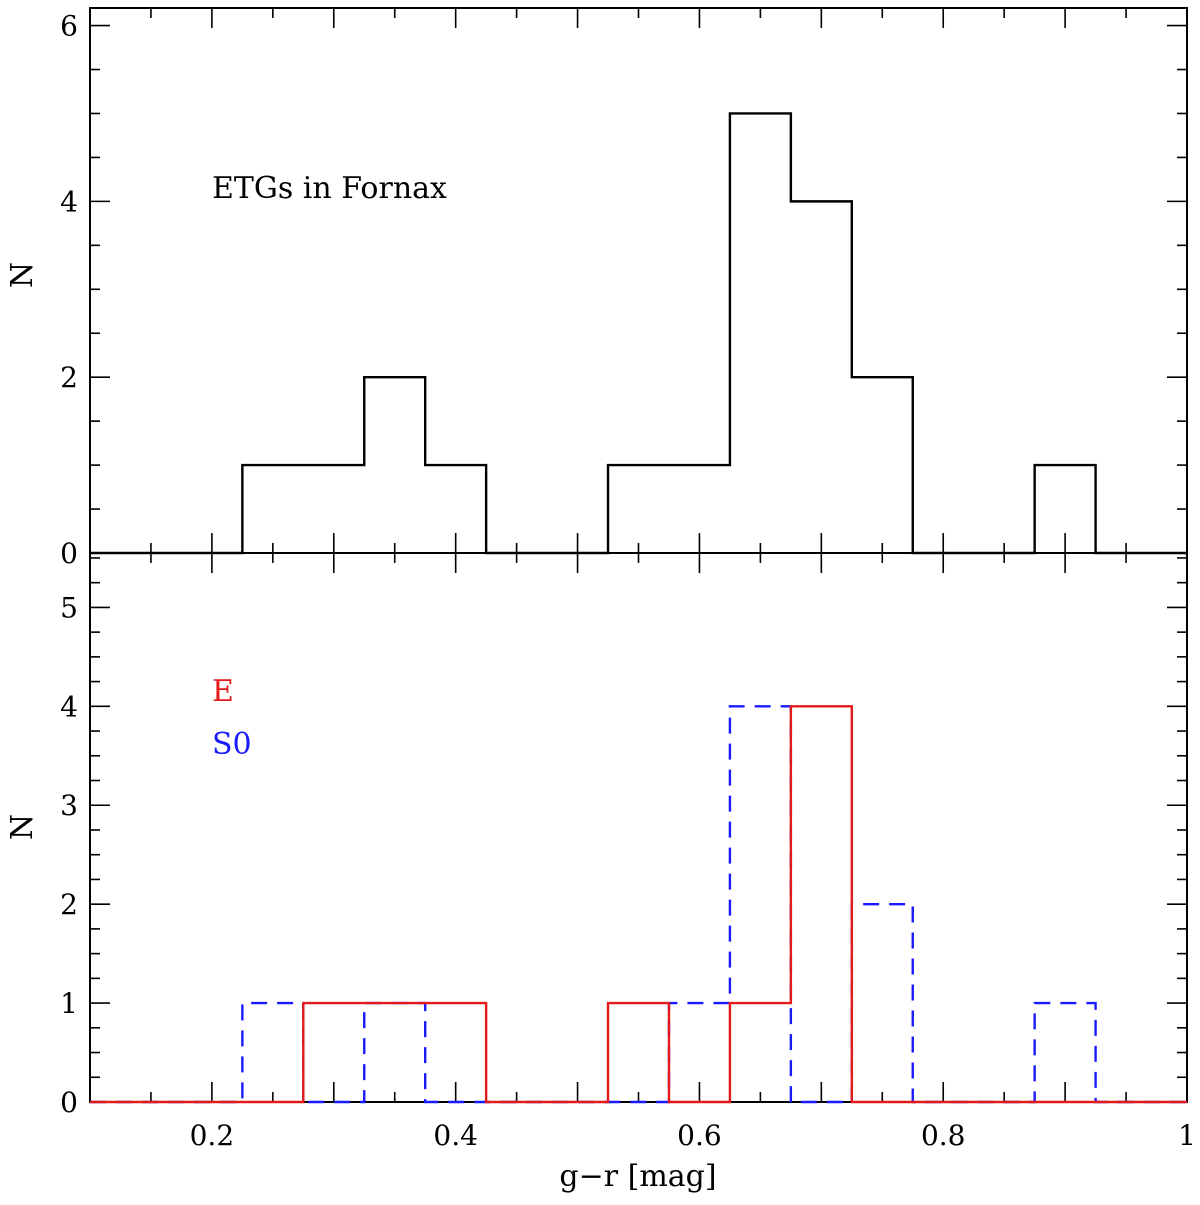  Describe the element at coordinates (212, 1135) in the screenshot. I see `x-tick-label: 0.2` at that location.